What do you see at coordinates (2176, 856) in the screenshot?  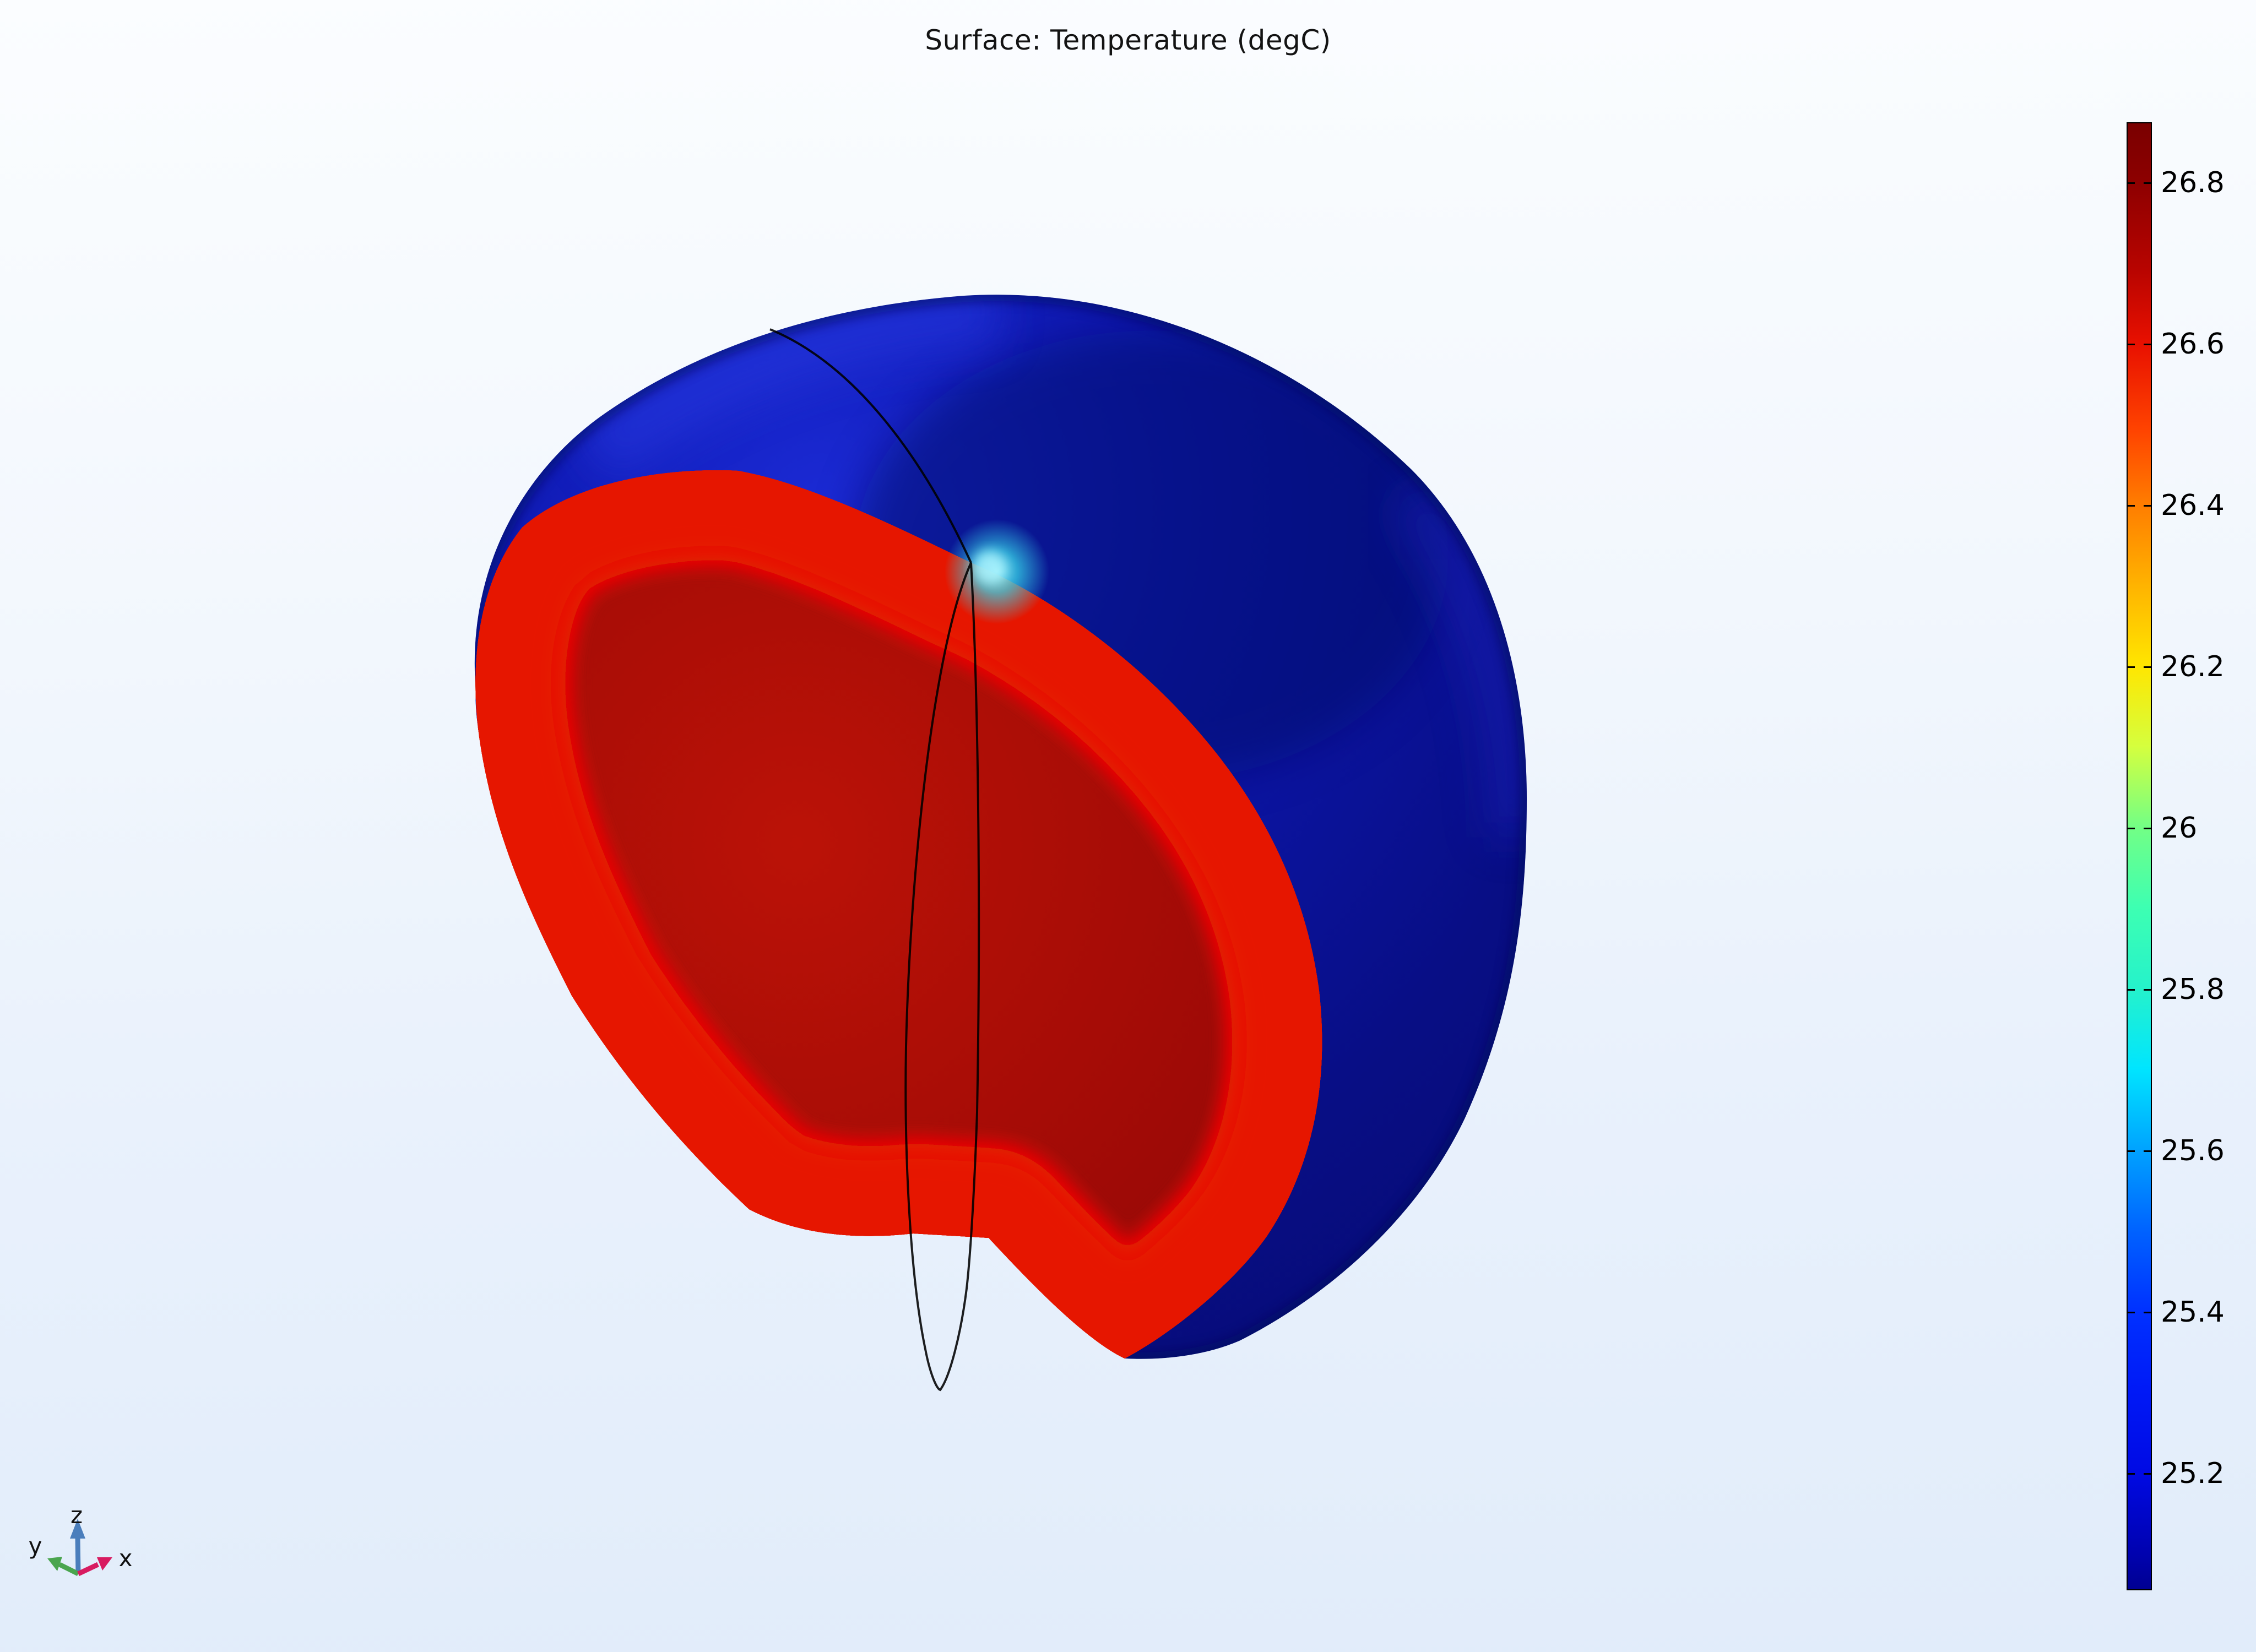 I see `colorbar-legend: 26.8 26.6 26.4 26.2 26 25.8 25.6 25.4 25.2` at bounding box center [2176, 856].